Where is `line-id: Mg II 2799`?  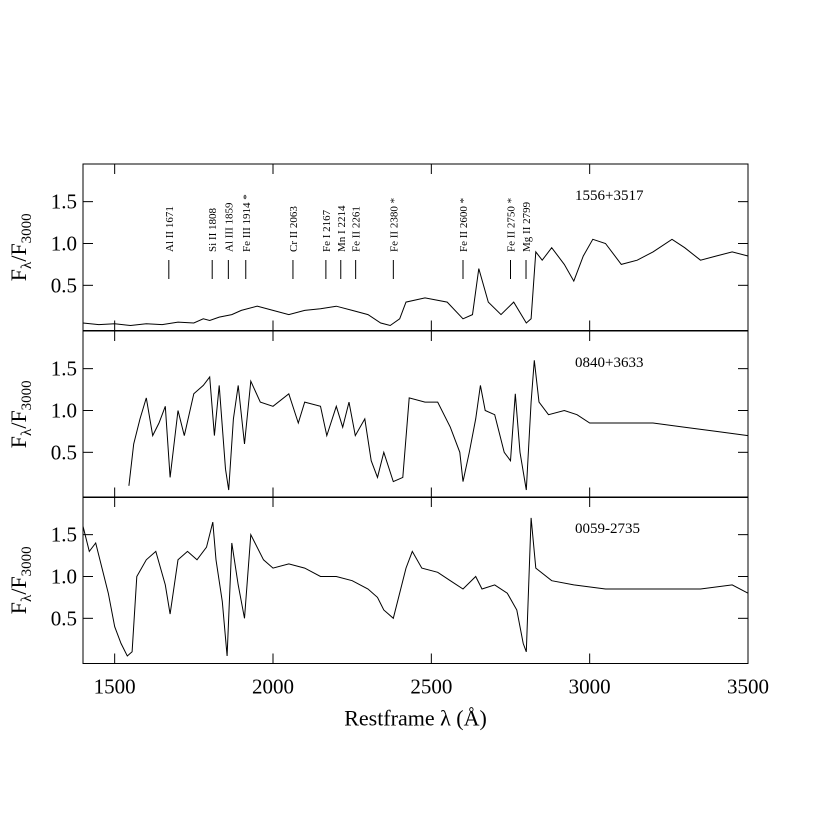
line-id: Mg II 2799 is located at coordinates (527, 226).